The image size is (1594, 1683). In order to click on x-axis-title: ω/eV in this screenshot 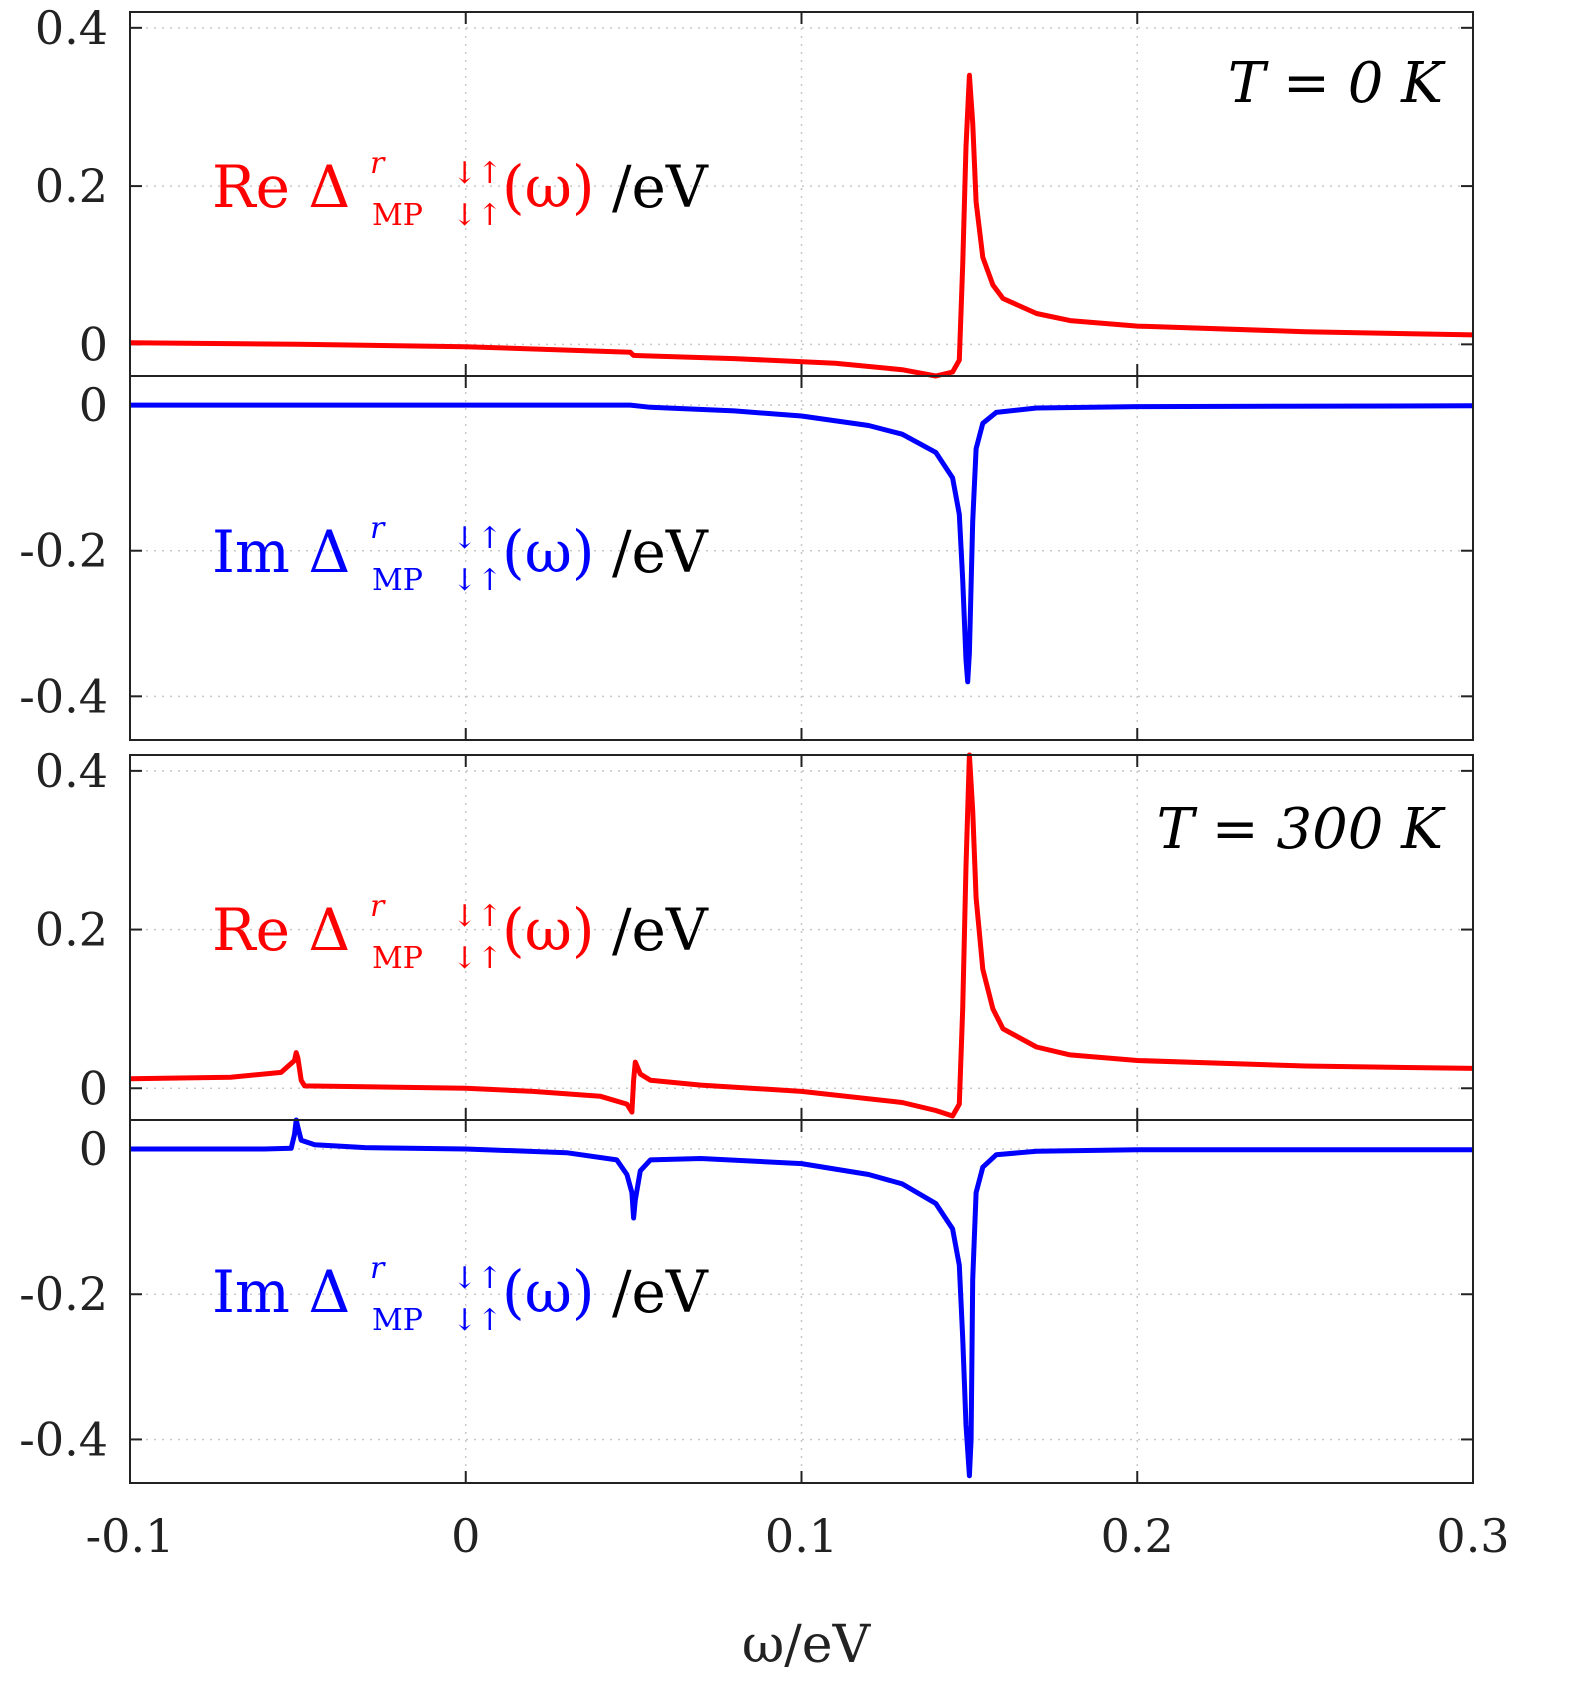, I will do `click(807, 1645)`.